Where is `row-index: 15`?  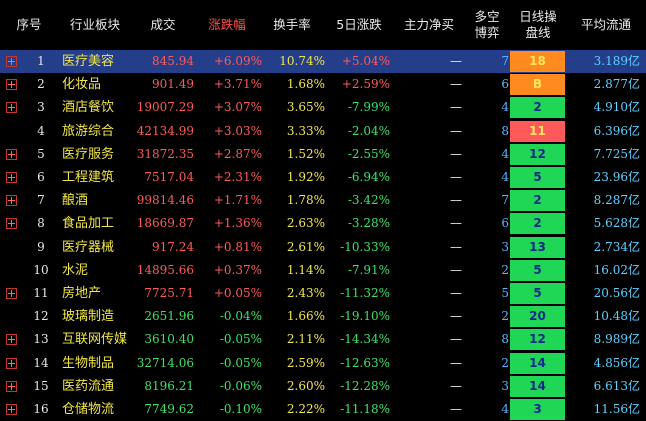 row-index: 15 is located at coordinates (41, 385).